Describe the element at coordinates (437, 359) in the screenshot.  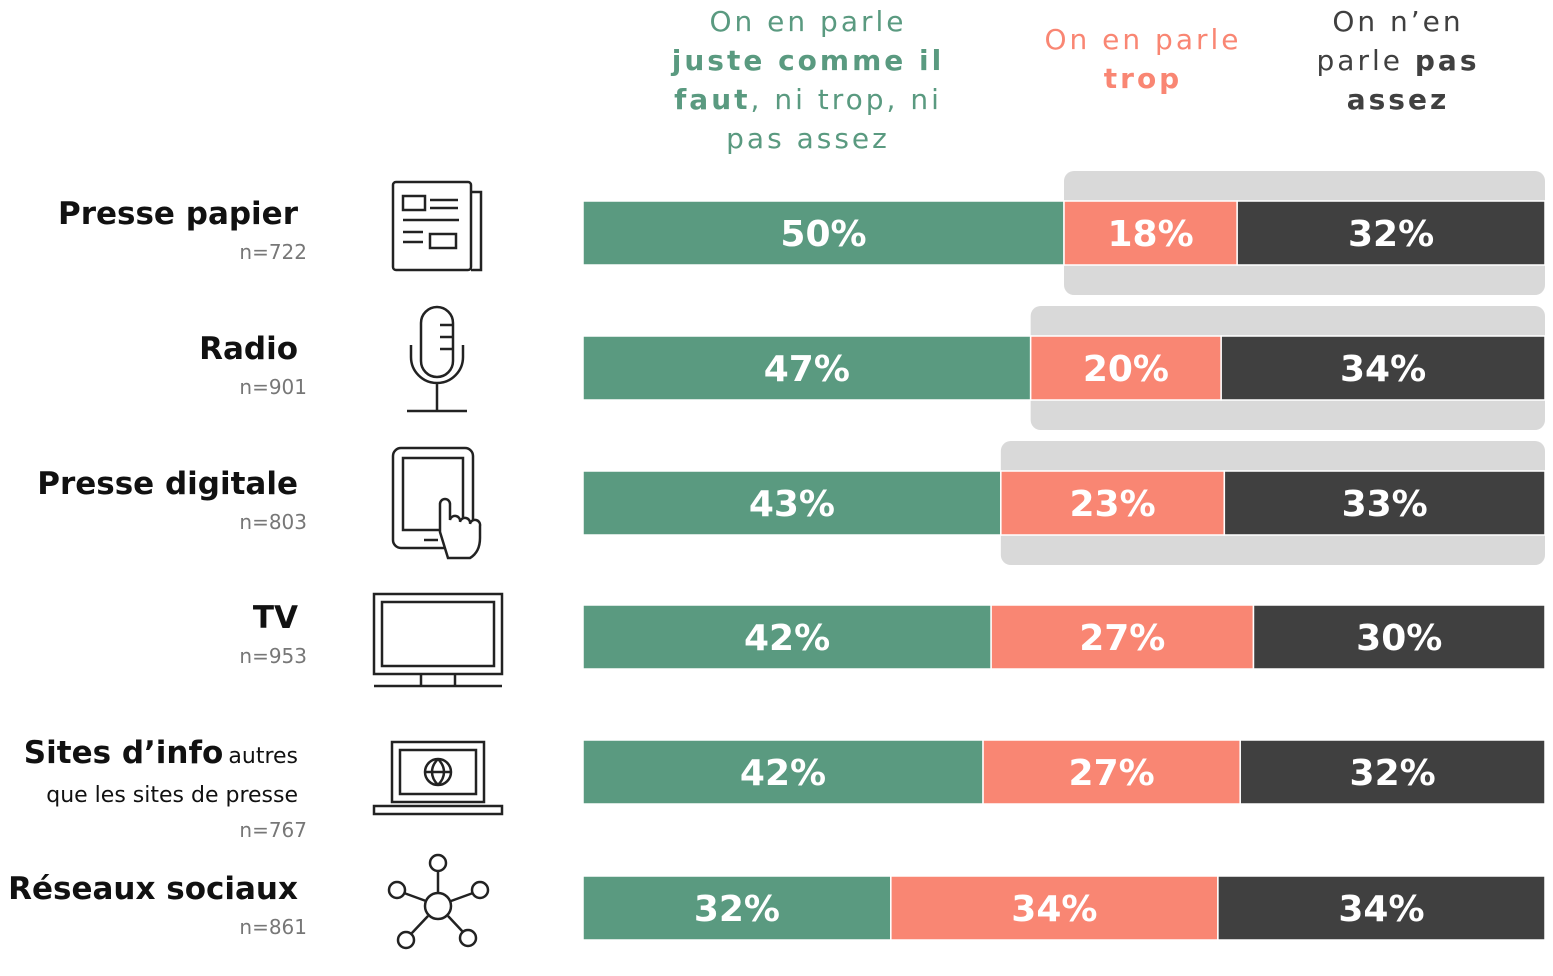
I see `microphone-icon` at that location.